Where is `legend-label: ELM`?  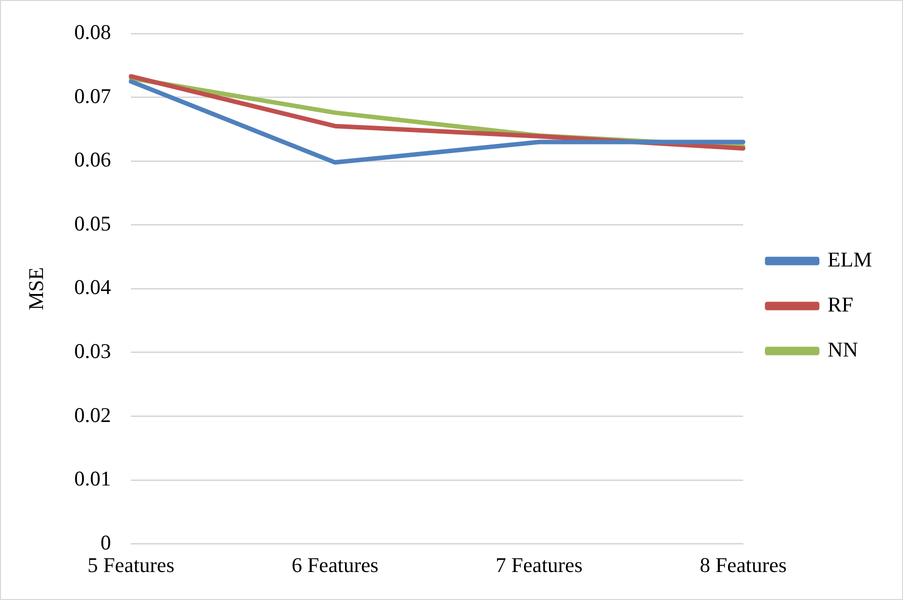
legend-label: ELM is located at coordinates (850, 260).